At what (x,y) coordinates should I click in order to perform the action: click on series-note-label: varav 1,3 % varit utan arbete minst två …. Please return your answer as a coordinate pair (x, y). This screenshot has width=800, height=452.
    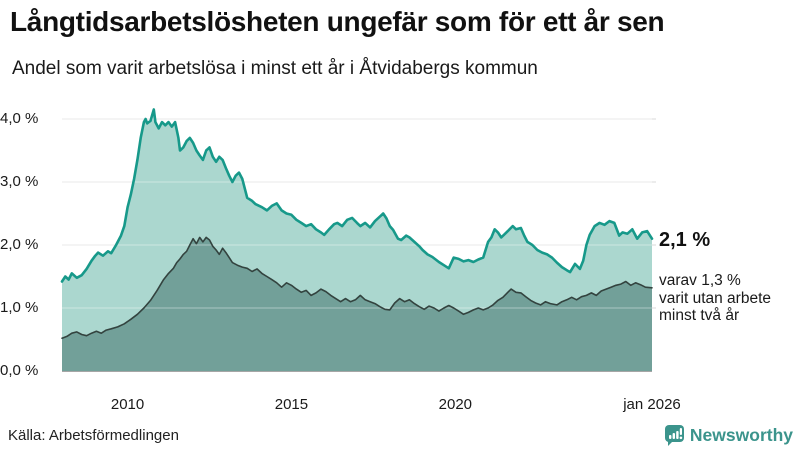
    Looking at the image, I should click on (715, 298).